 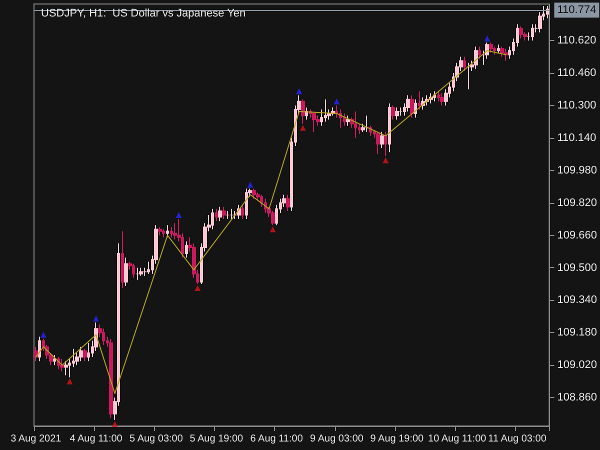 I want to click on x-tick-label: 10 Aug 11:00, so click(x=457, y=439).